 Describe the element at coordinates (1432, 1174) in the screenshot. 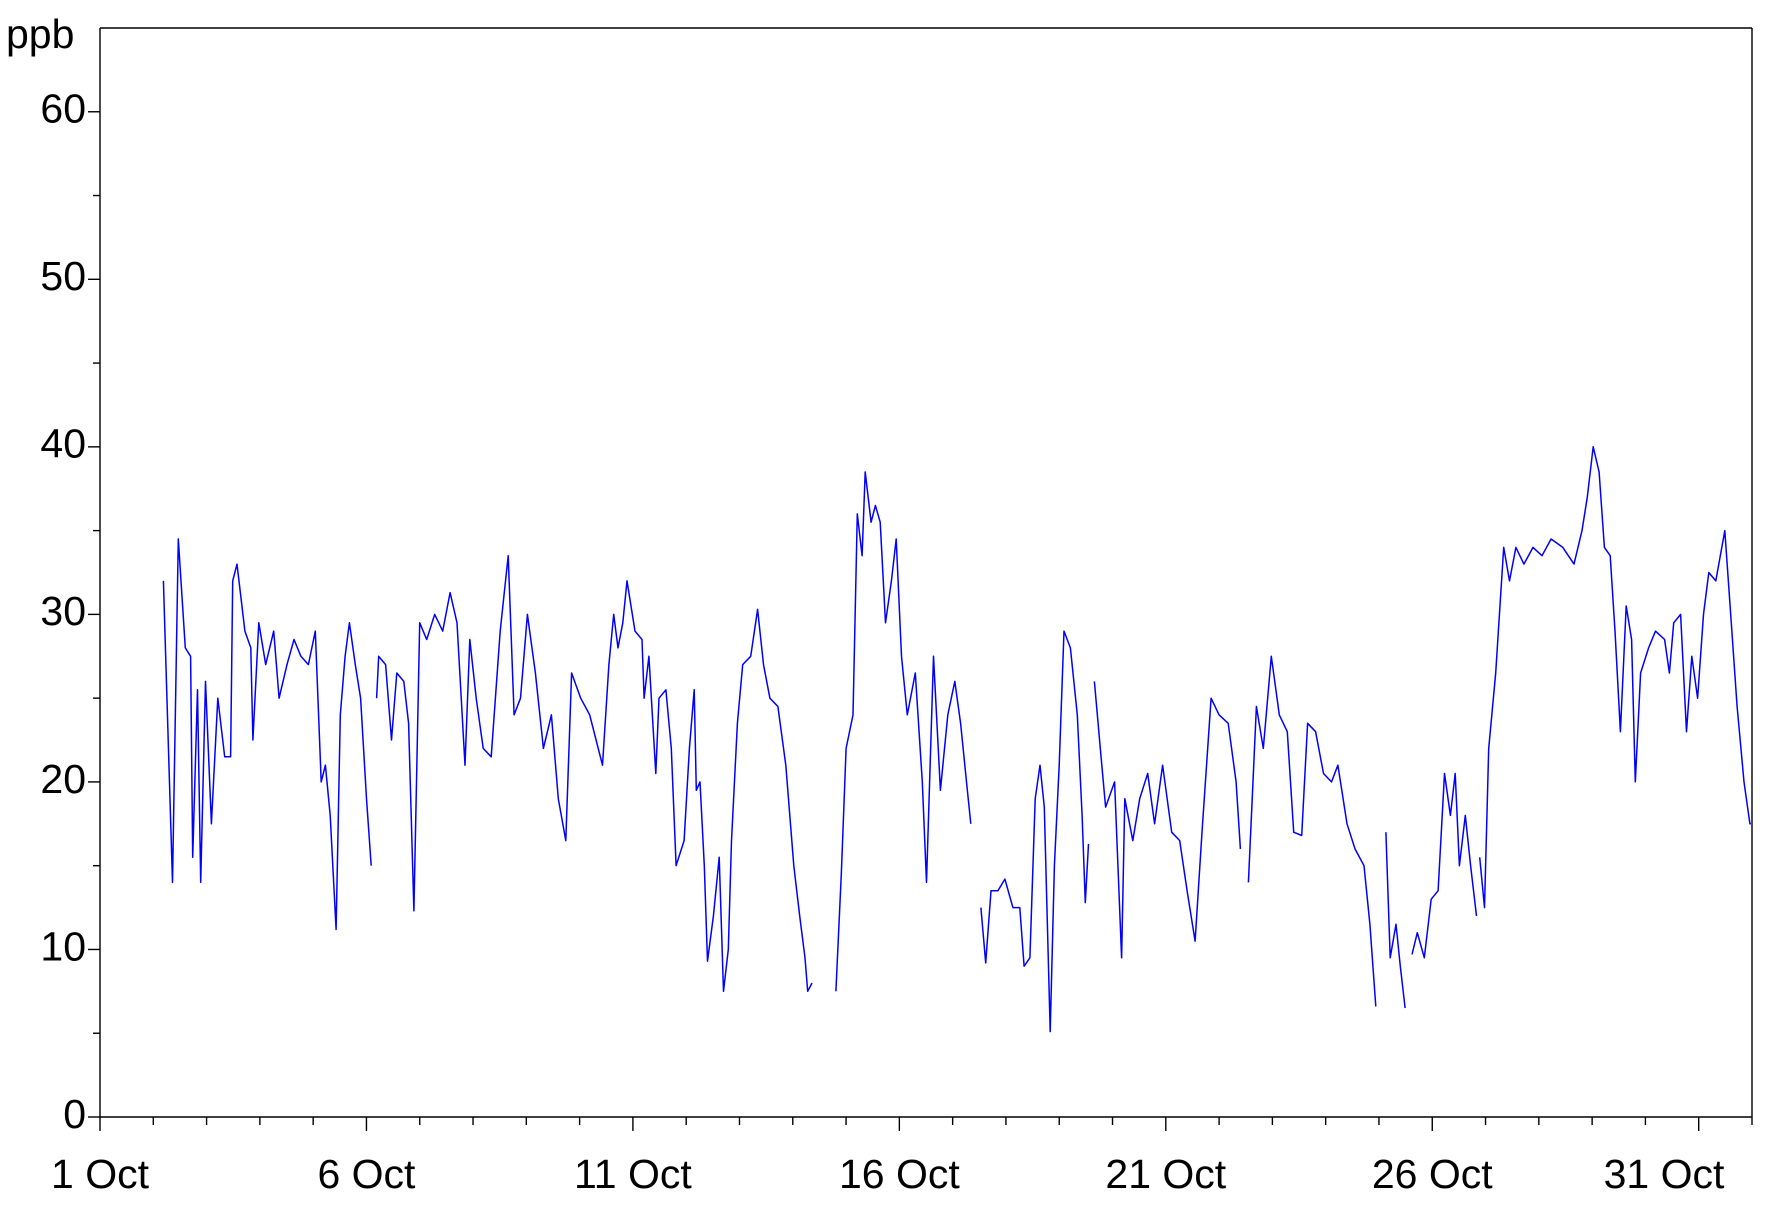

I see `x-tick-label: 26 Oct` at that location.